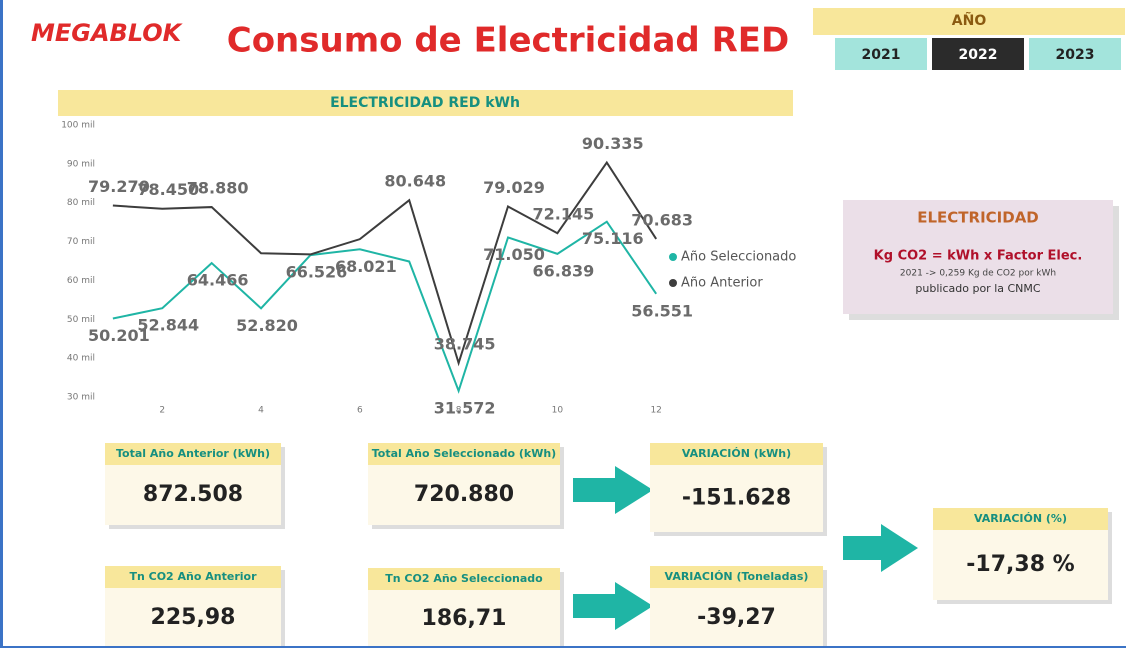 This screenshot has height=648, width=1126. I want to click on year-label: 2023, so click(1075, 55).